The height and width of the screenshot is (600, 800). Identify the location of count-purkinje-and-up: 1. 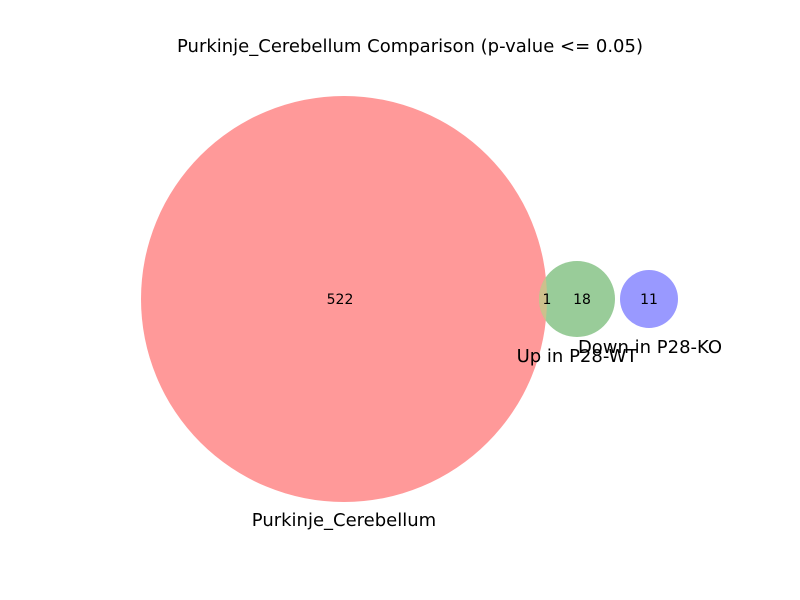
(547, 300).